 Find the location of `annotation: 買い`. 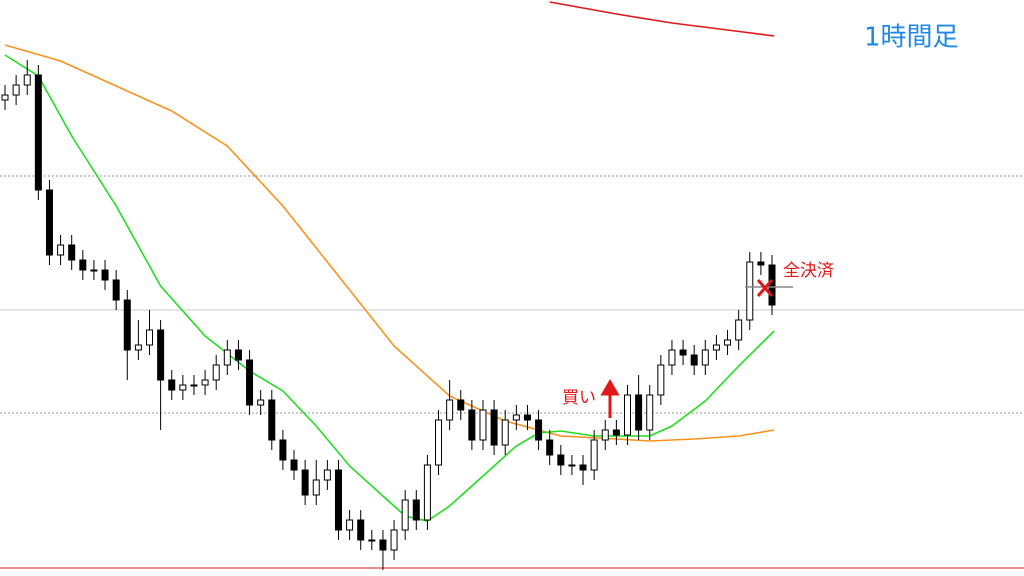

annotation: 買い is located at coordinates (579, 398).